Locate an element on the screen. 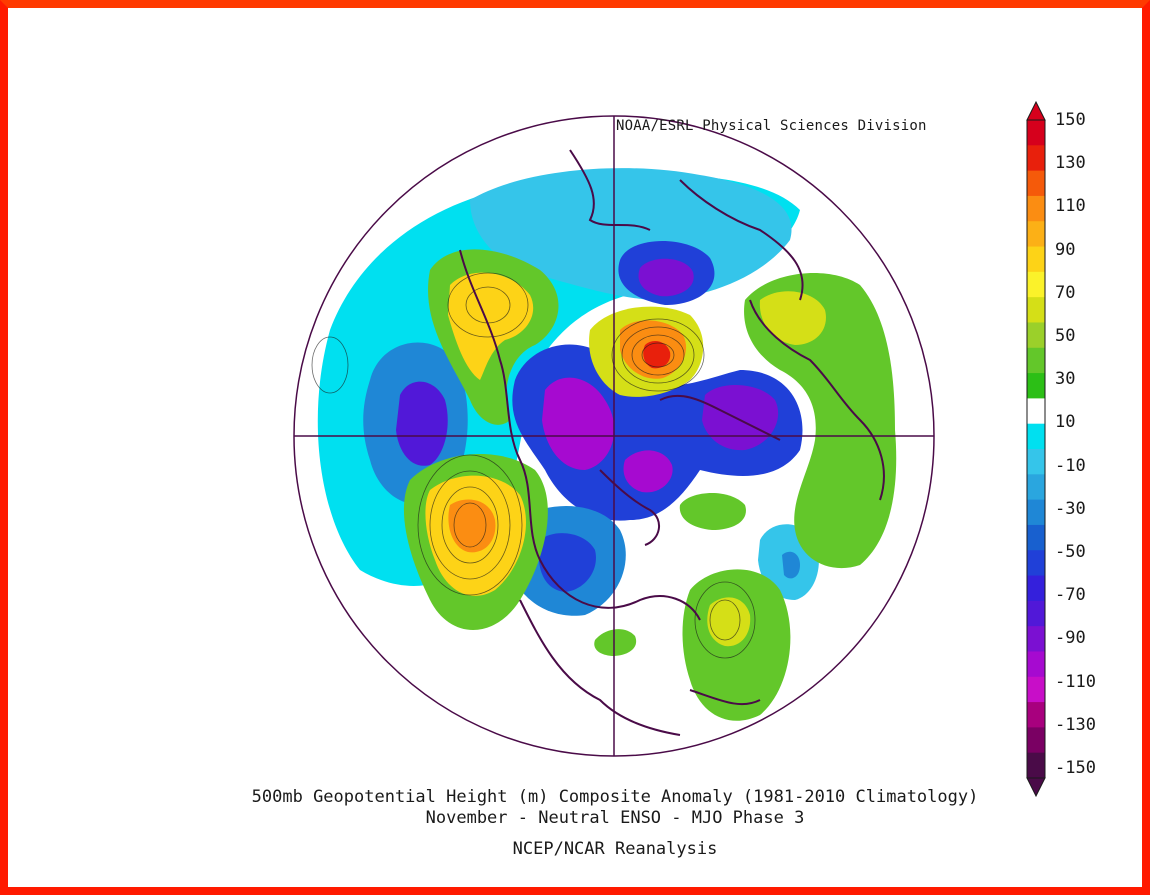 This screenshot has width=1150, height=895. pos-mid-northwest-pacific is located at coordinates (491, 326).